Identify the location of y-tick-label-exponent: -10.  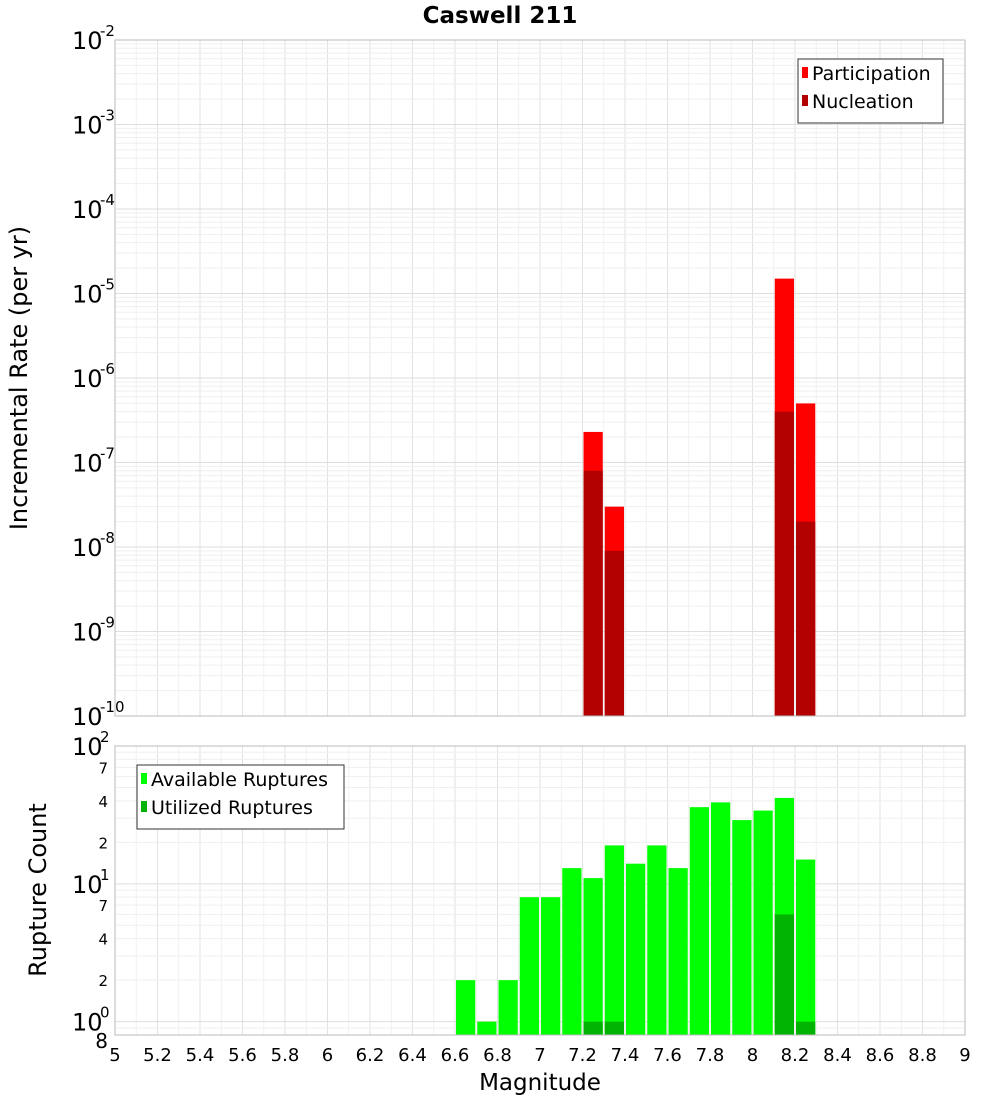
(112, 707).